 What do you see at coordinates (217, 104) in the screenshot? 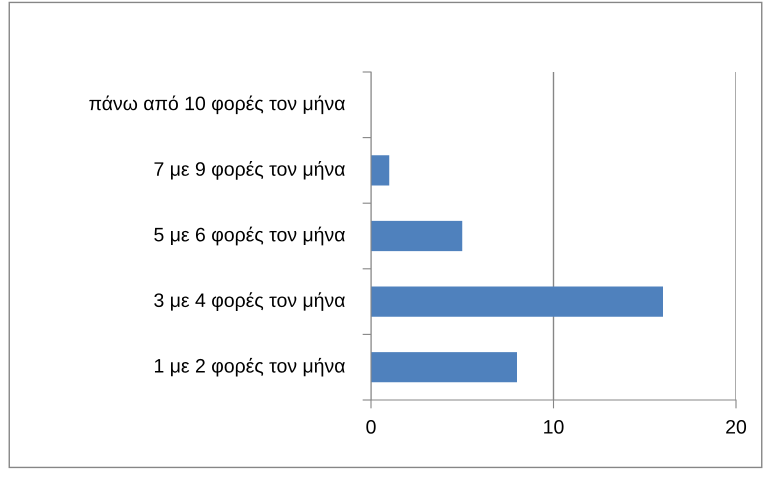
I see `y-tick-label: πάνω από 10 φορές τον μήνα` at bounding box center [217, 104].